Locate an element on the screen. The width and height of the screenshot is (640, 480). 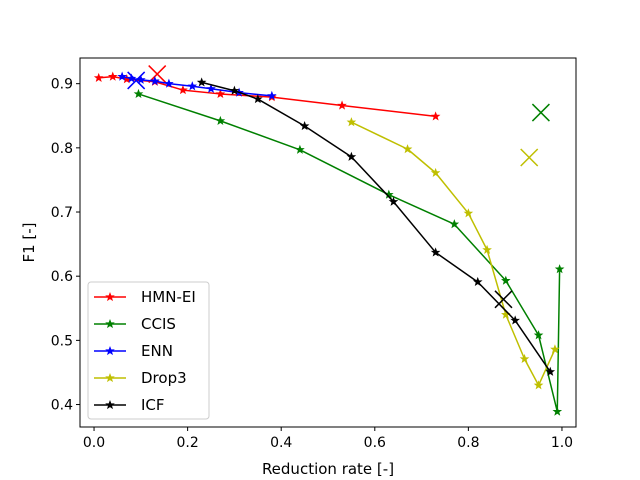
reference-marker-enn is located at coordinates (136, 80).